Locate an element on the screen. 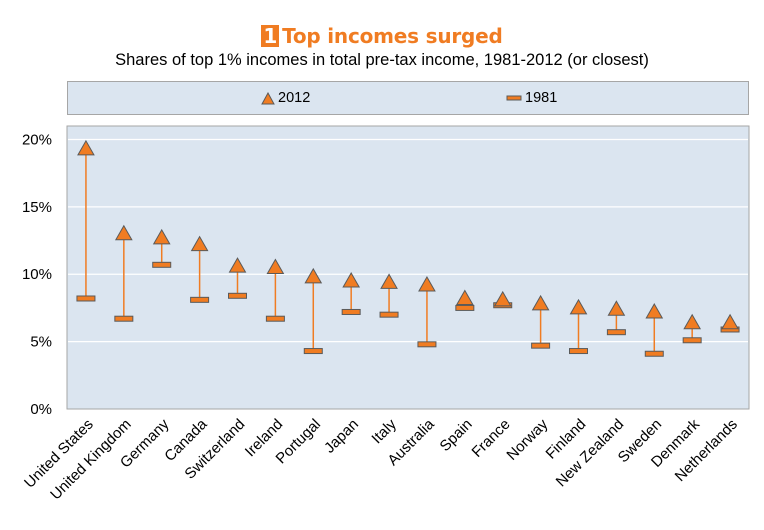 The width and height of the screenshot is (764, 530). dash-marker-icon is located at coordinates (514, 98).